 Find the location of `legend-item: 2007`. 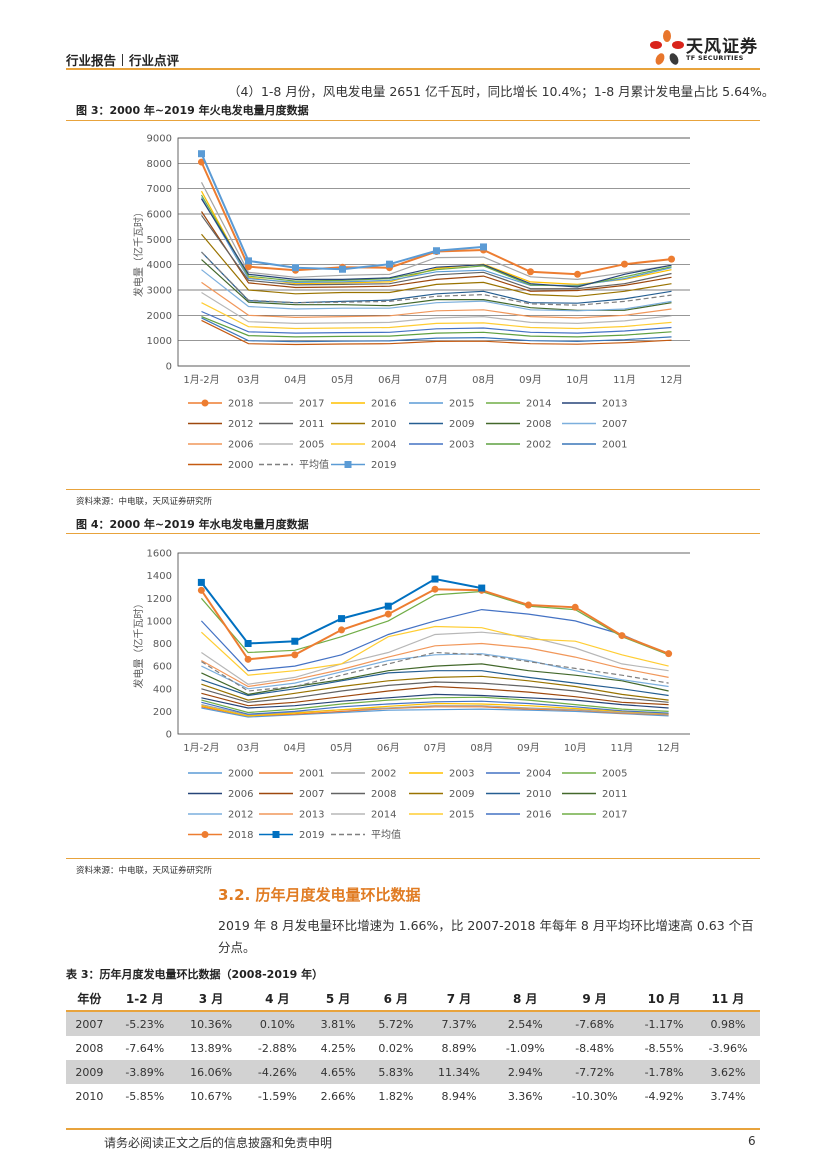

legend-item: 2007 is located at coordinates (594, 424).